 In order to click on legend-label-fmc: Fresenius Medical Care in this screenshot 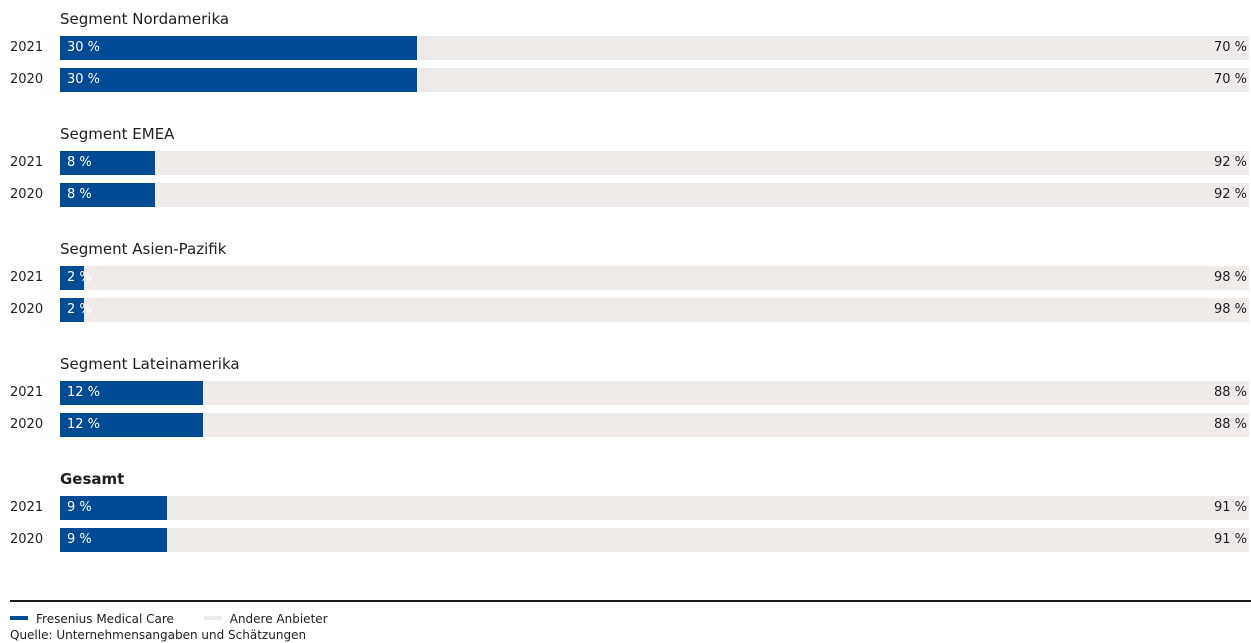, I will do `click(105, 619)`.